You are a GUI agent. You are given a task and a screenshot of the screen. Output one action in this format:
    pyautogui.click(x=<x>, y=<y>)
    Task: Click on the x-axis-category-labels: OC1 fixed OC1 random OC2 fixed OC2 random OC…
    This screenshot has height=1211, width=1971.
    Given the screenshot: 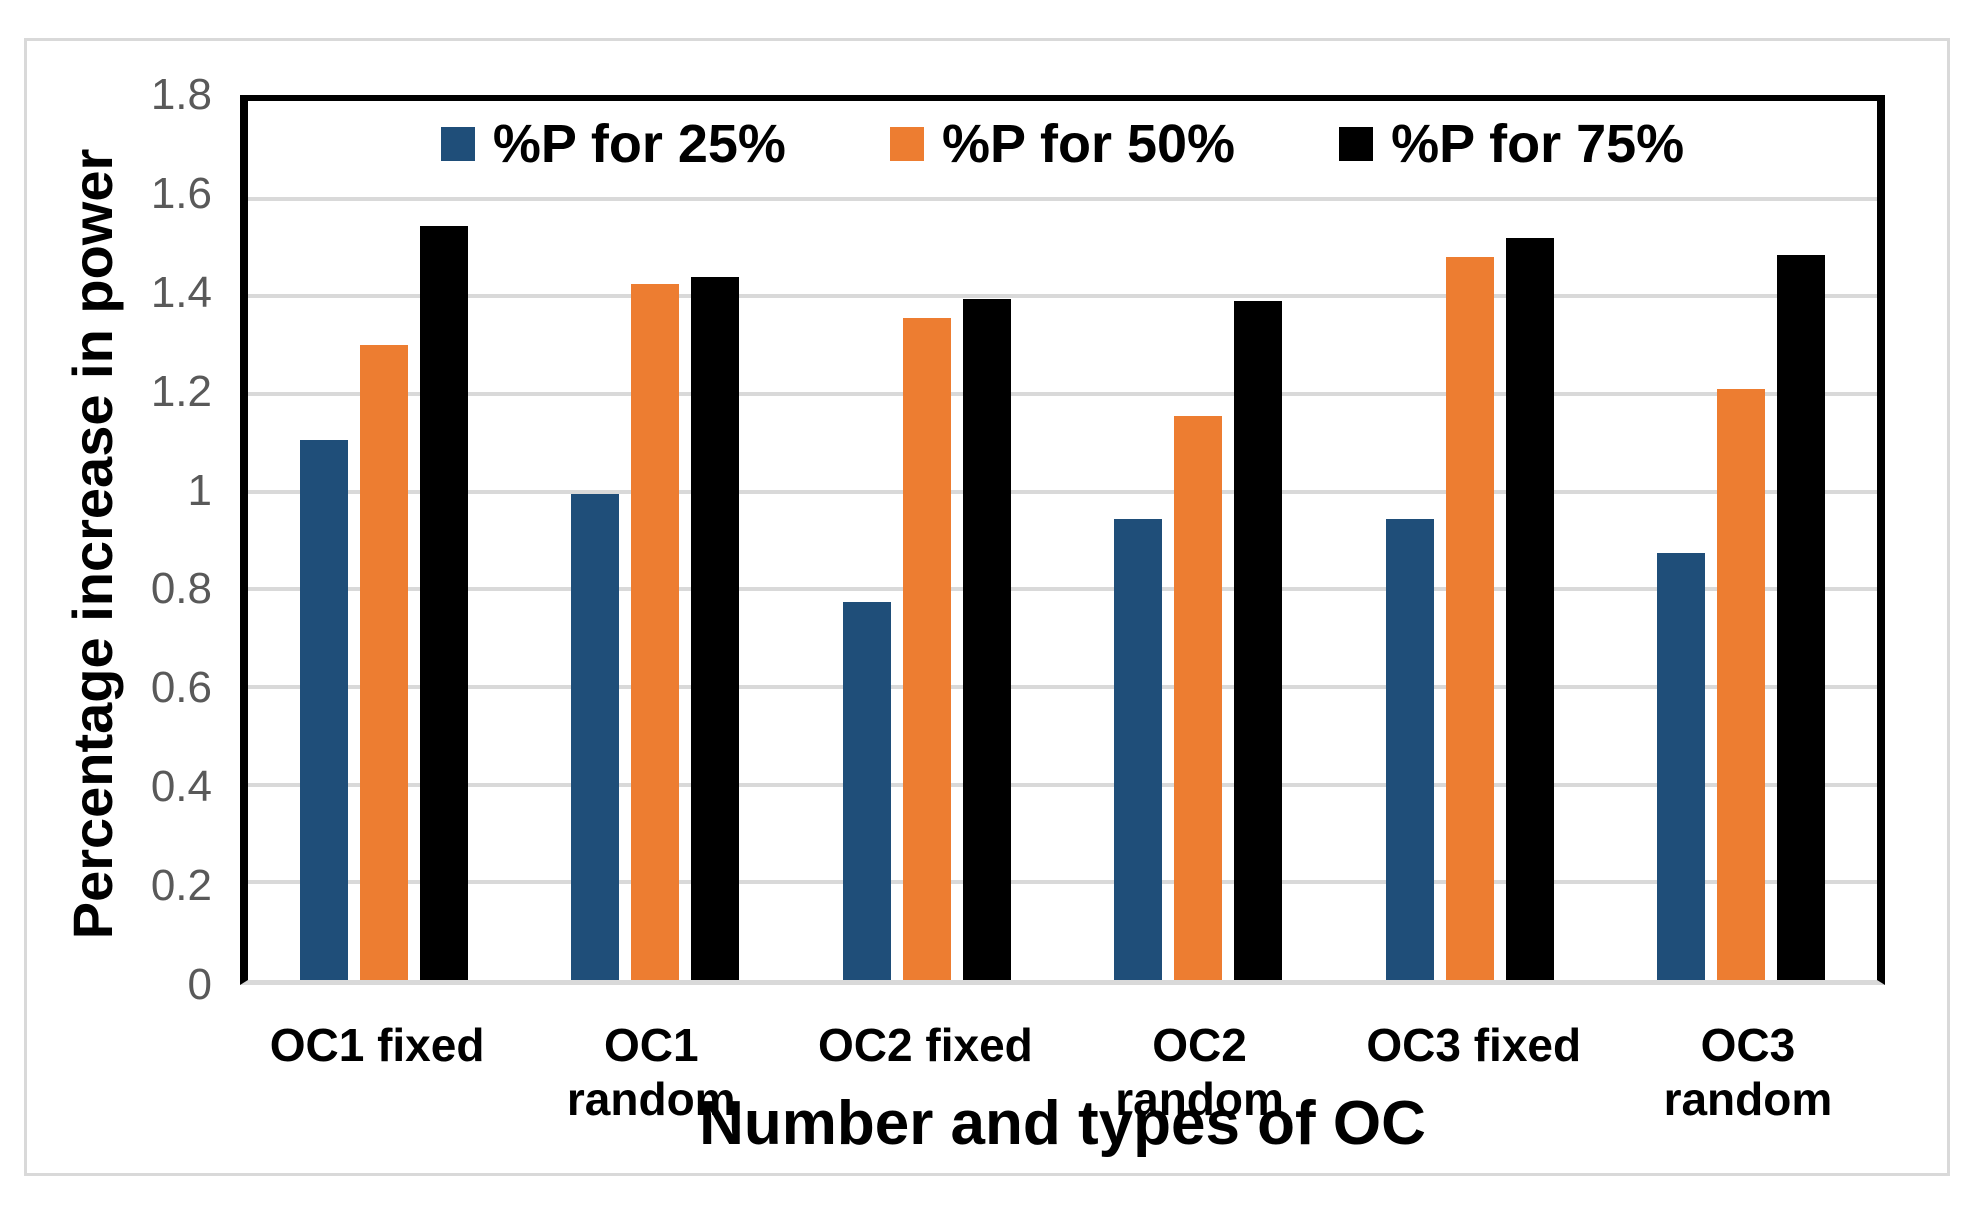 What is the action you would take?
    pyautogui.click(x=1062, y=1072)
    